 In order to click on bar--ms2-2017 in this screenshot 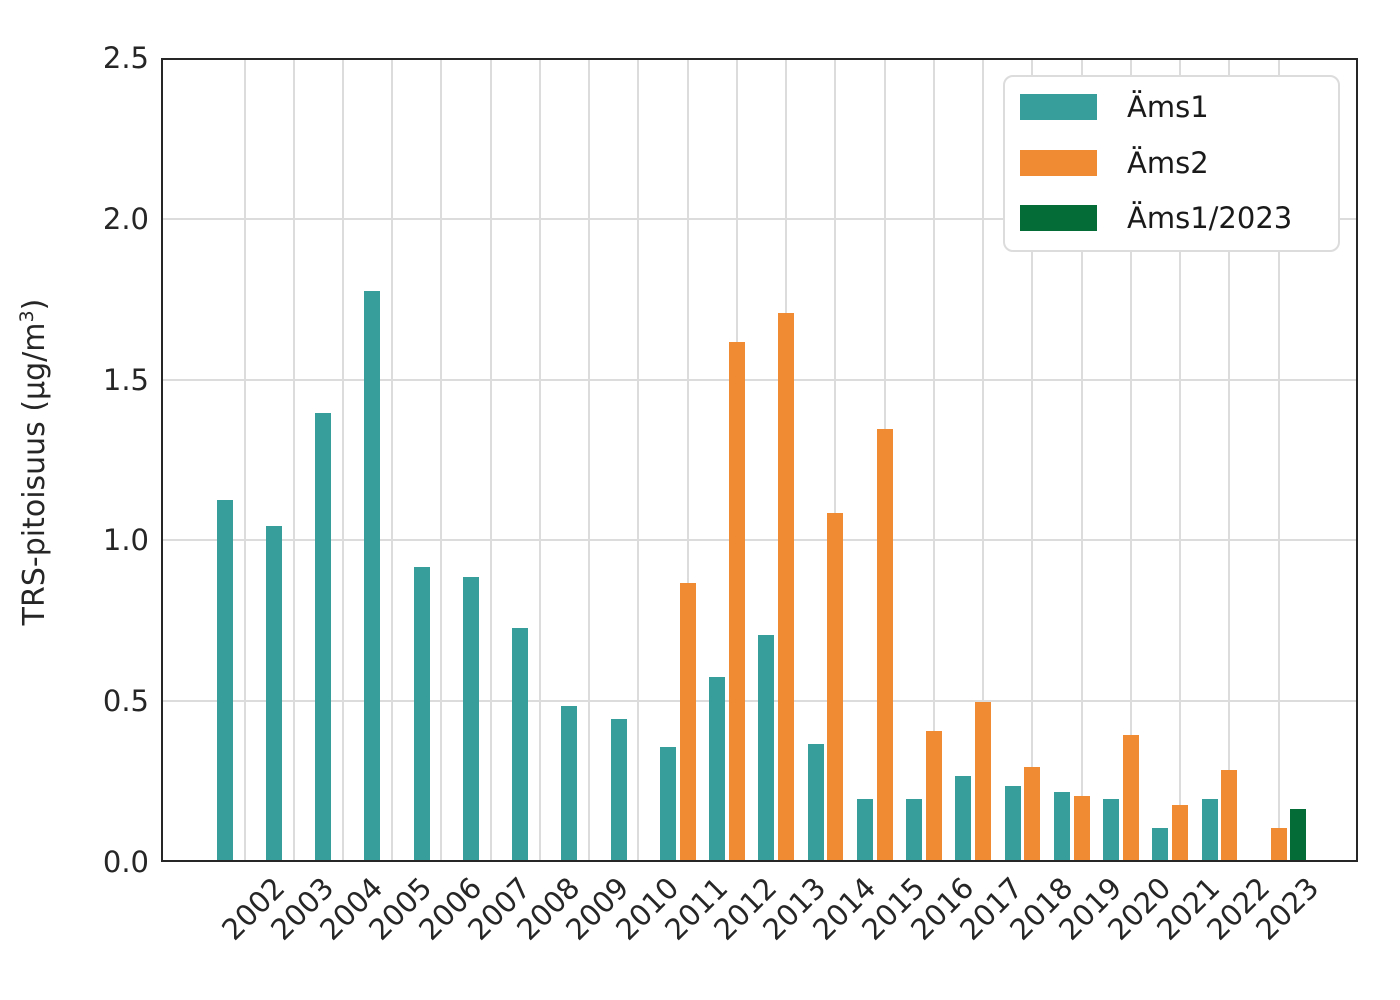, I will do `click(983, 781)`.